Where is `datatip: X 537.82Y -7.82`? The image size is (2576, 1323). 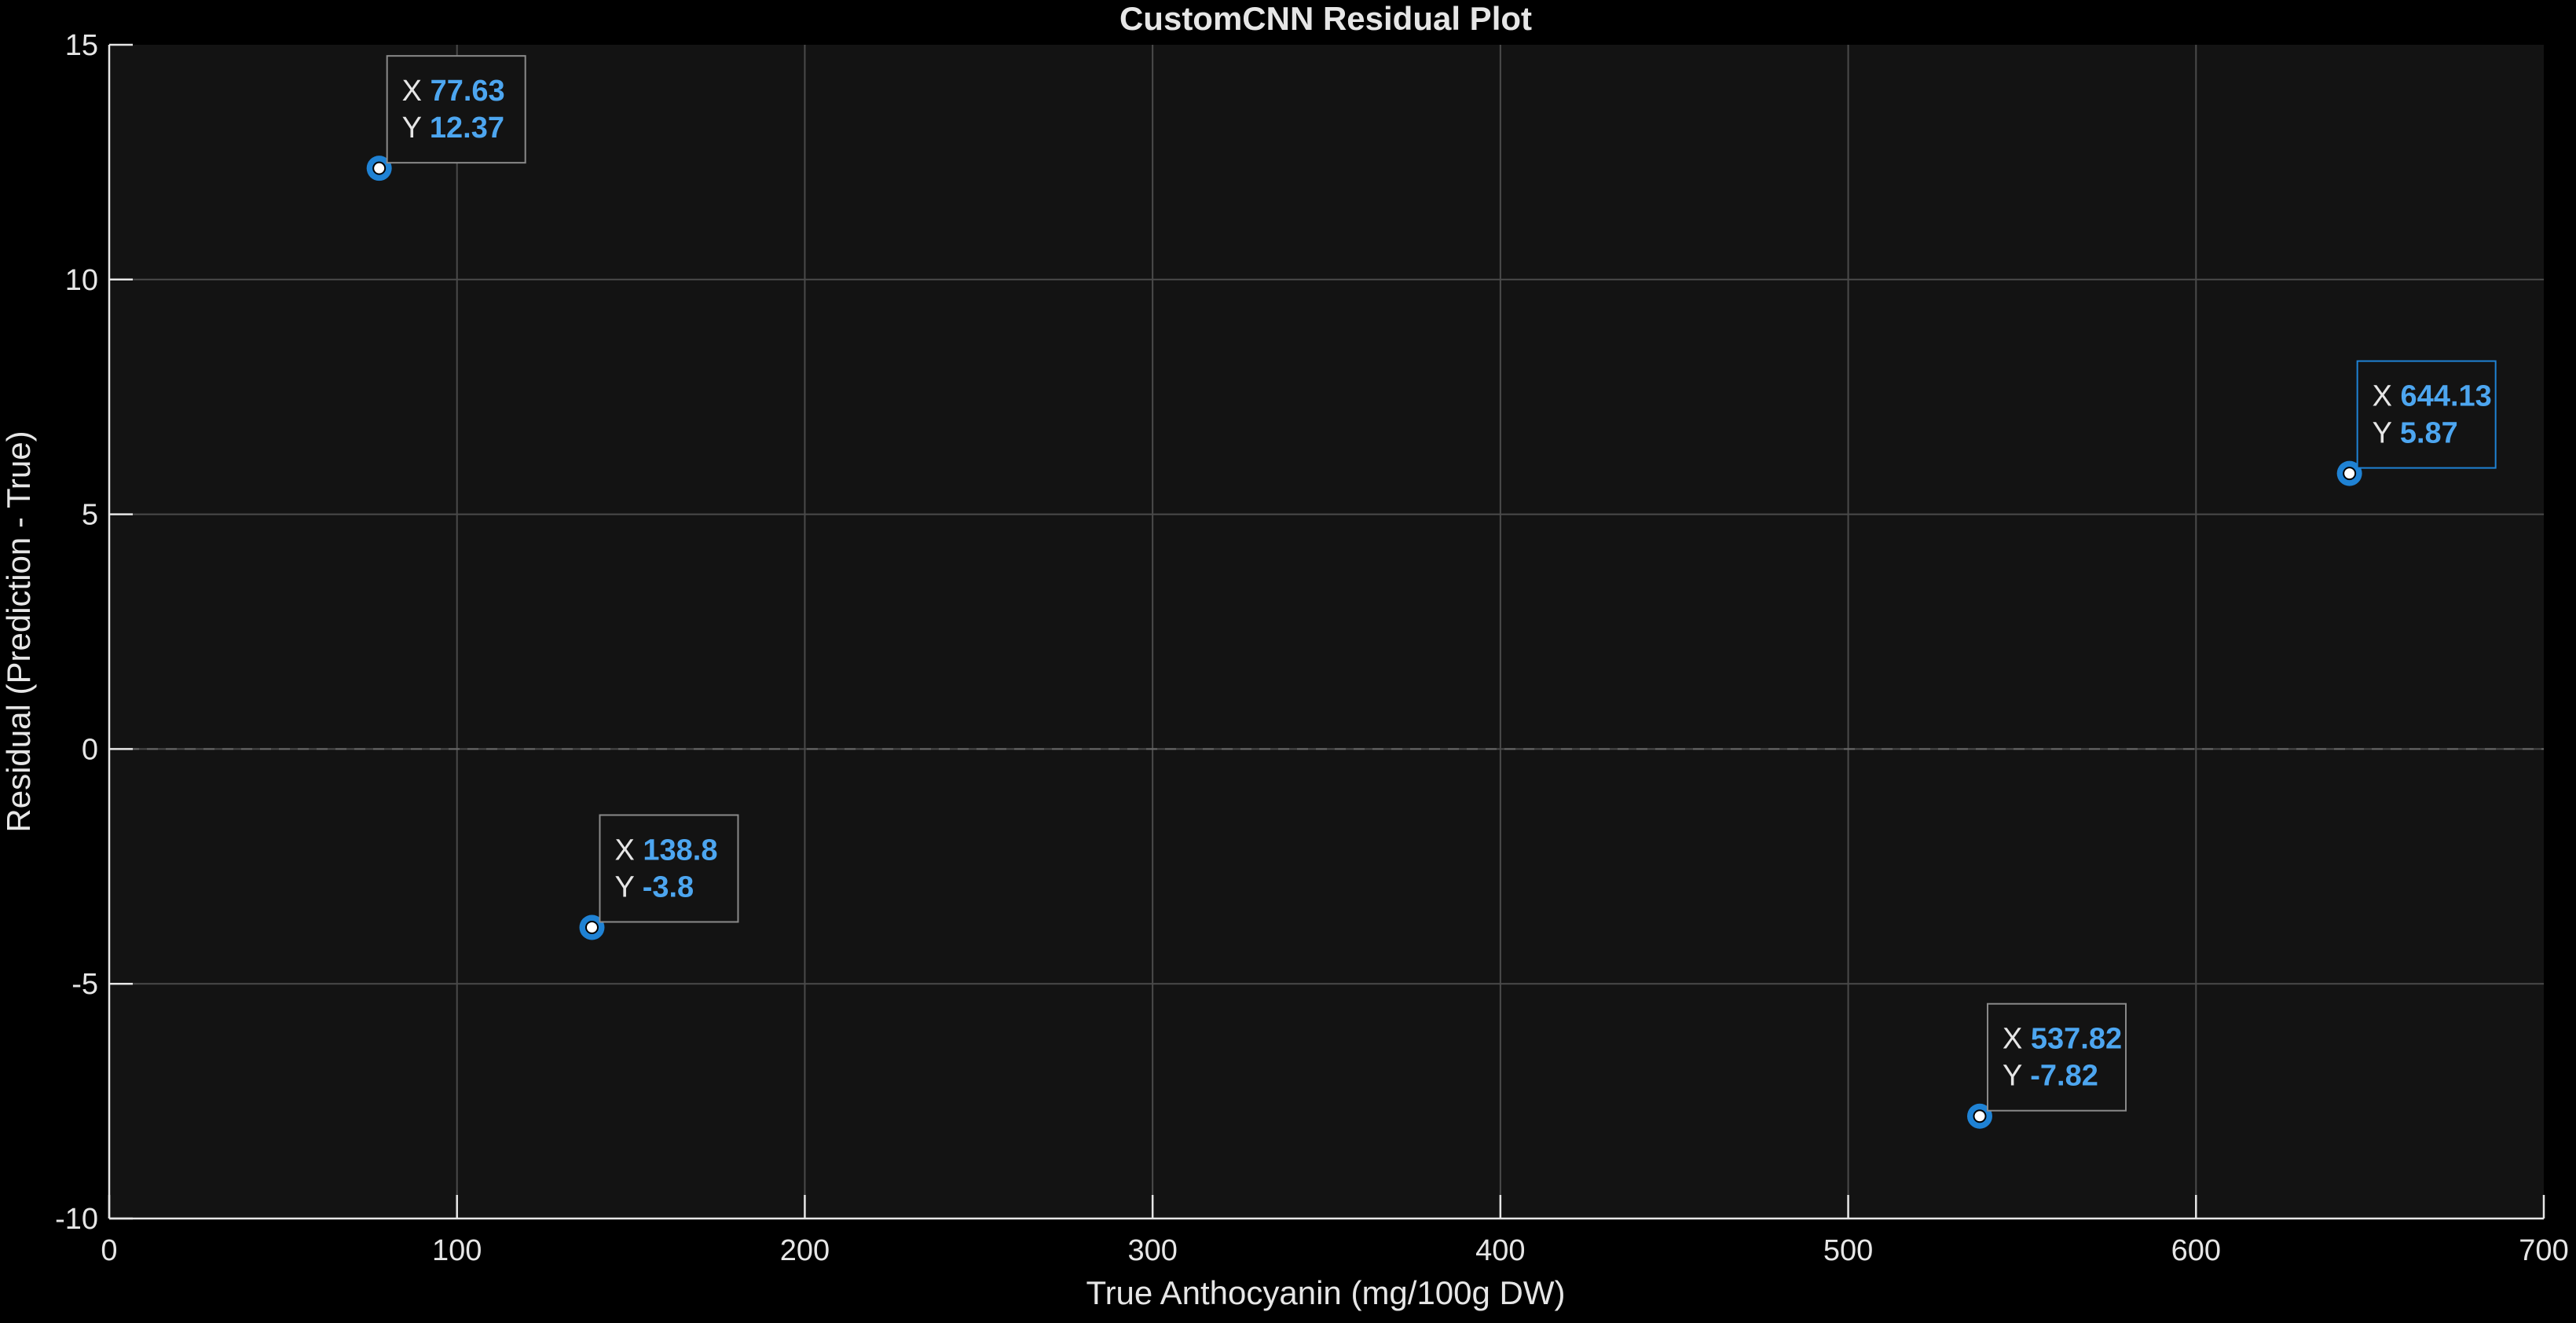 datatip: X 537.82Y -7.82 is located at coordinates (2057, 1057).